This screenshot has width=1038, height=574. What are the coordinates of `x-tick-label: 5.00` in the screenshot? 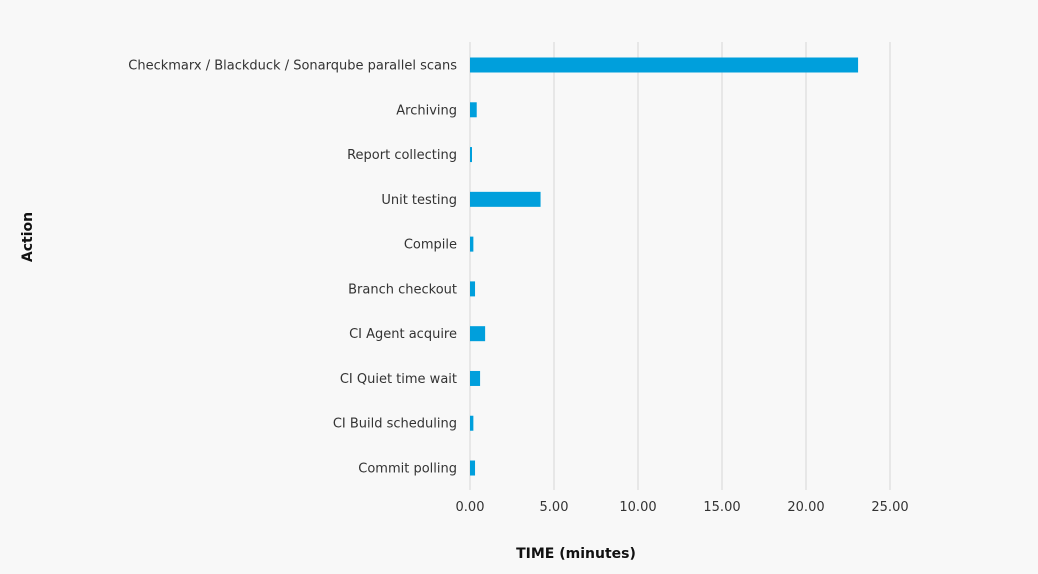 It's located at (554, 507).